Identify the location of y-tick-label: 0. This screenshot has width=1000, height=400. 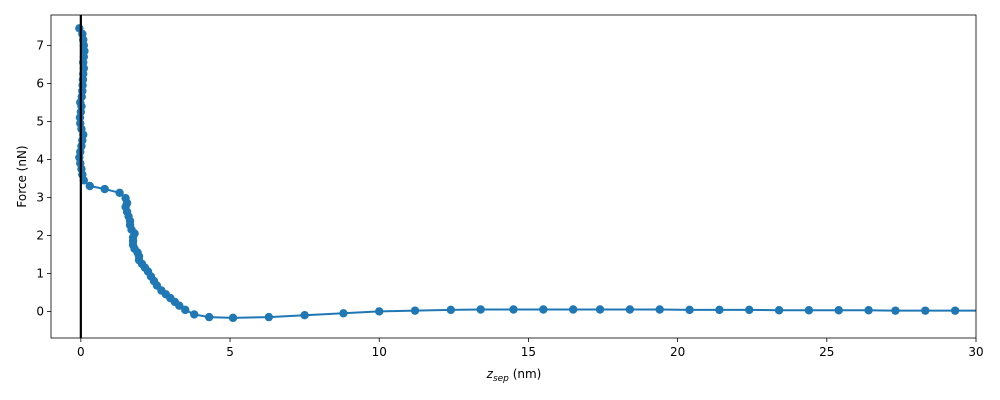
(40, 311).